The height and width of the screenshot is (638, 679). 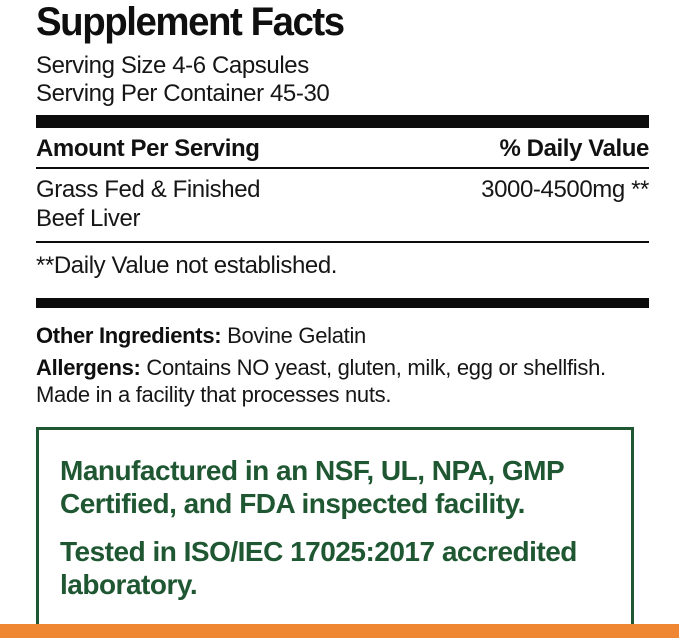 What do you see at coordinates (183, 93) in the screenshot?
I see `servings-per-container: Serving Per Container 45-30` at bounding box center [183, 93].